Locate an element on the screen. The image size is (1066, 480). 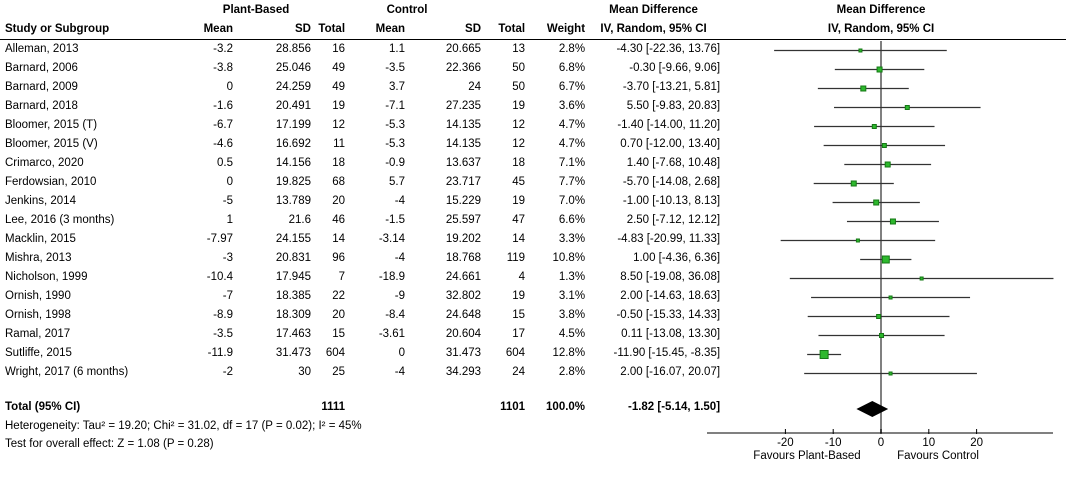
sd2-cell: 31.473 is located at coordinates (463, 353).